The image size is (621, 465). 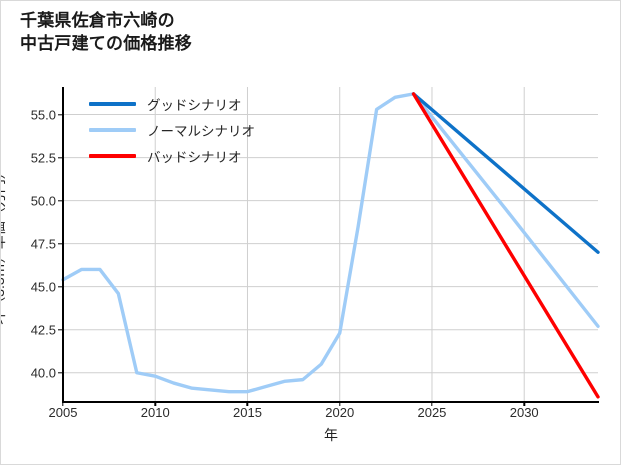 What do you see at coordinates (43, 244) in the screenshot?
I see `y-tick-label: 47.5` at bounding box center [43, 244].